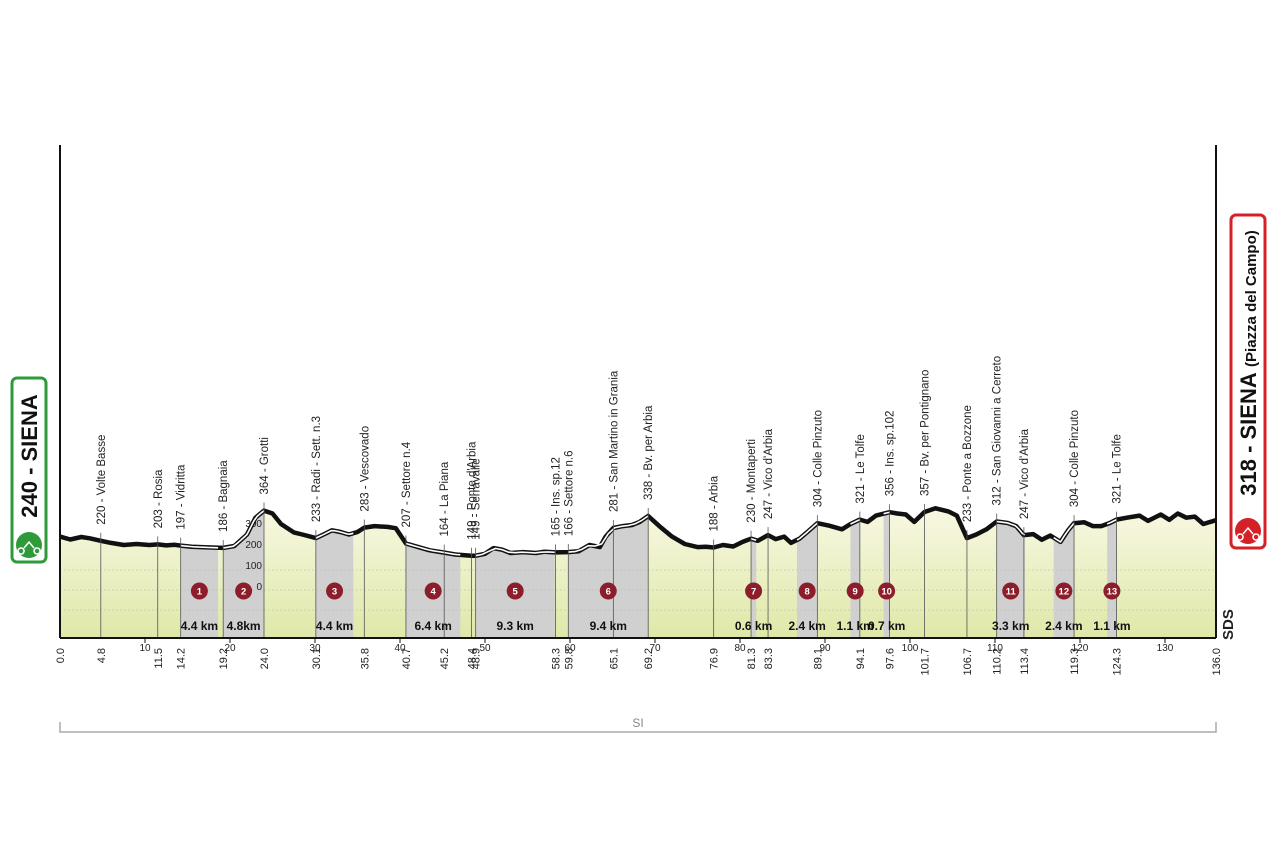  I want to click on waypoint-label: 312 - San Giovanni a Cerreto, so click(998, 431).